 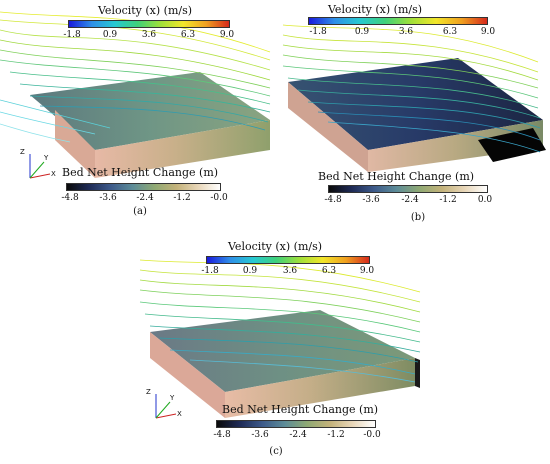 What do you see at coordinates (149, 24) in the screenshot?
I see `velocity-colorbar-a` at bounding box center [149, 24].